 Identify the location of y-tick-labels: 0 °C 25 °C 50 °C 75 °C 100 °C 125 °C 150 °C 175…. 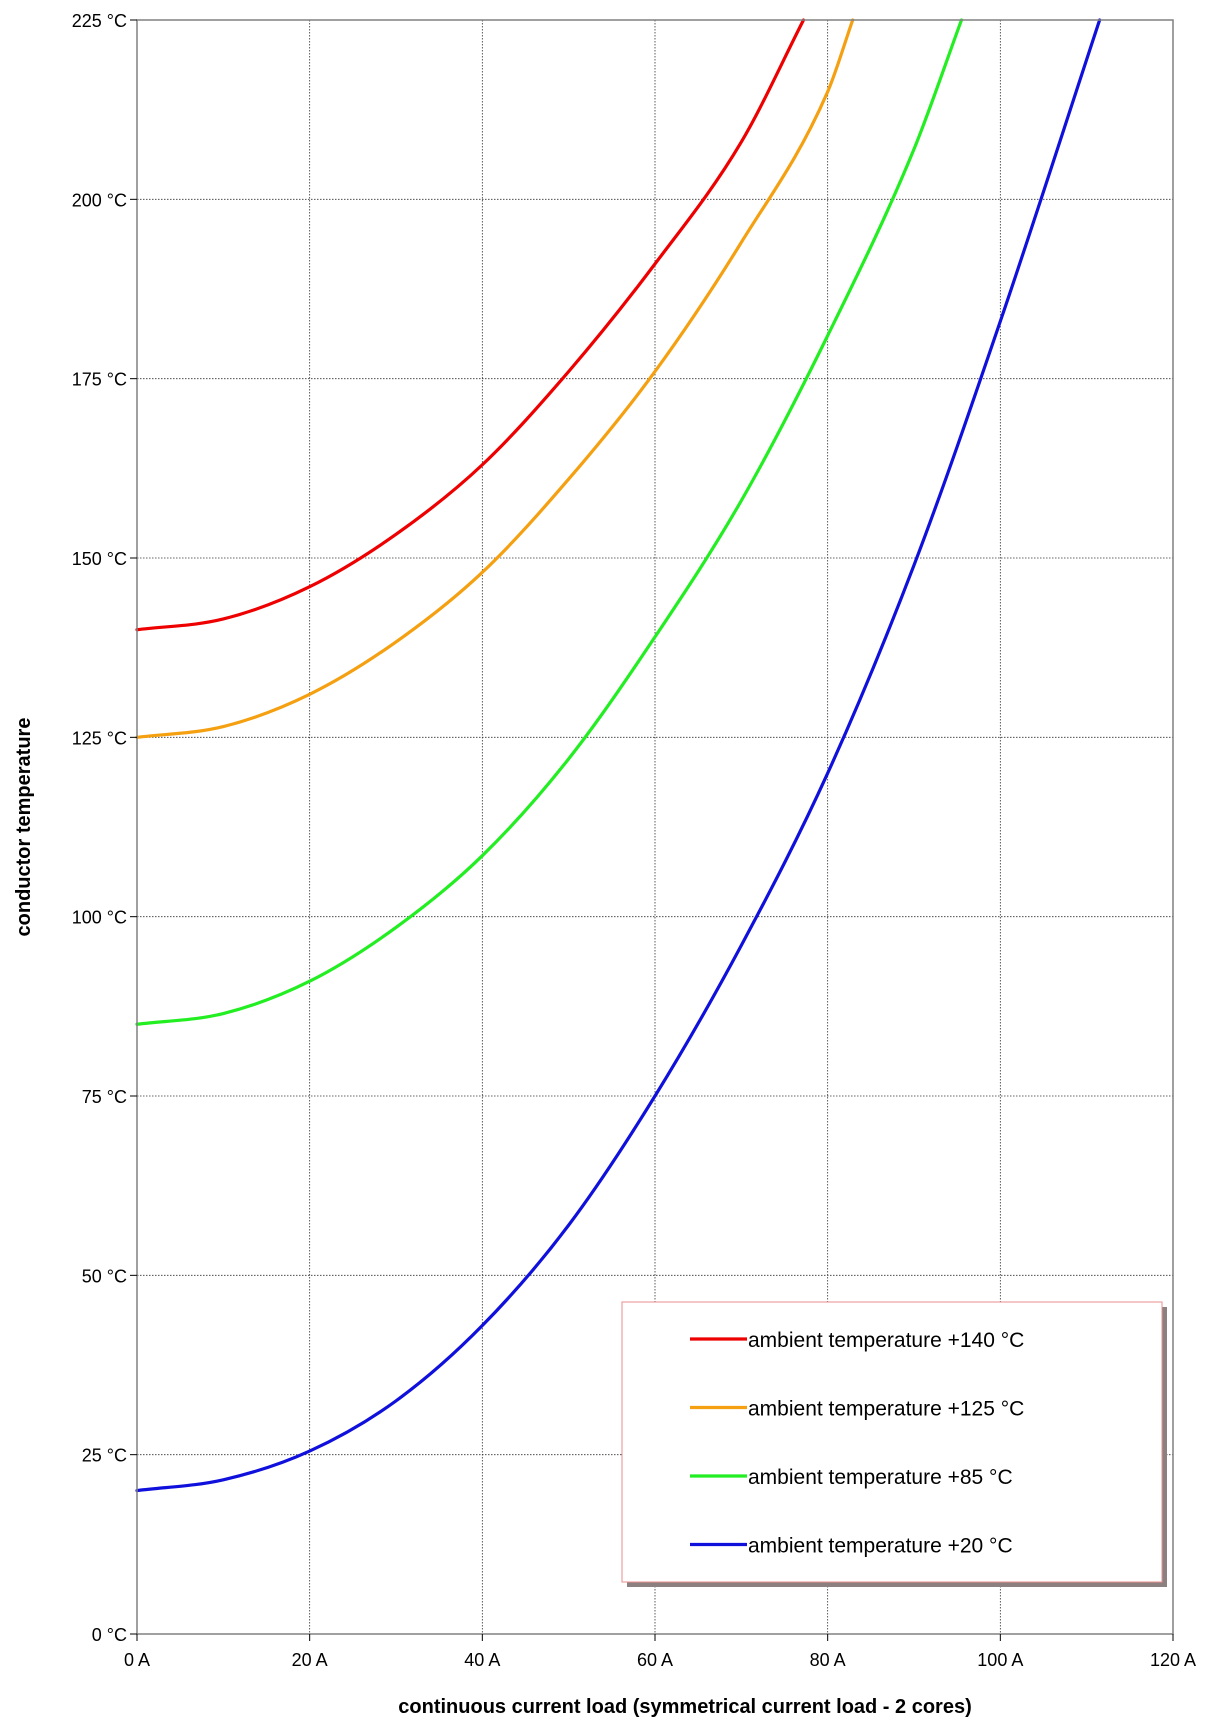
(99, 828).